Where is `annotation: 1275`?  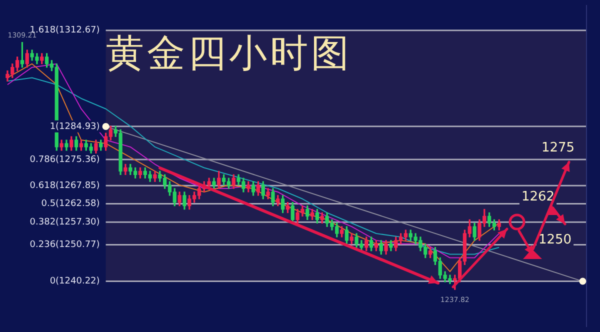
annotation: 1275 is located at coordinates (558, 148).